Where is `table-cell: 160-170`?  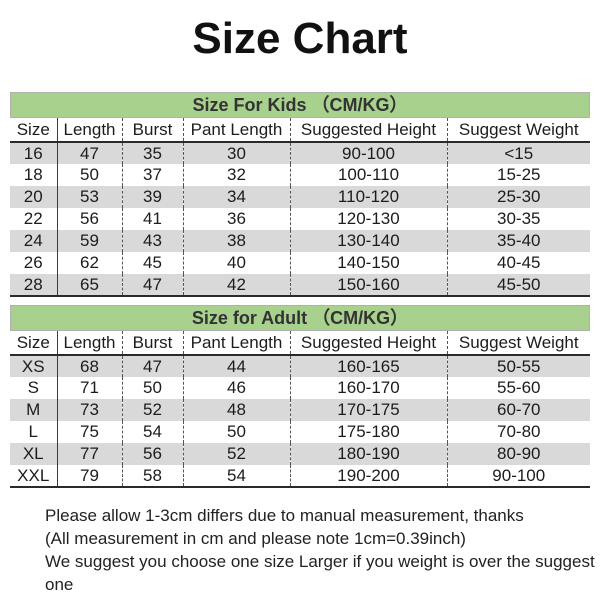 table-cell: 160-170 is located at coordinates (368, 388).